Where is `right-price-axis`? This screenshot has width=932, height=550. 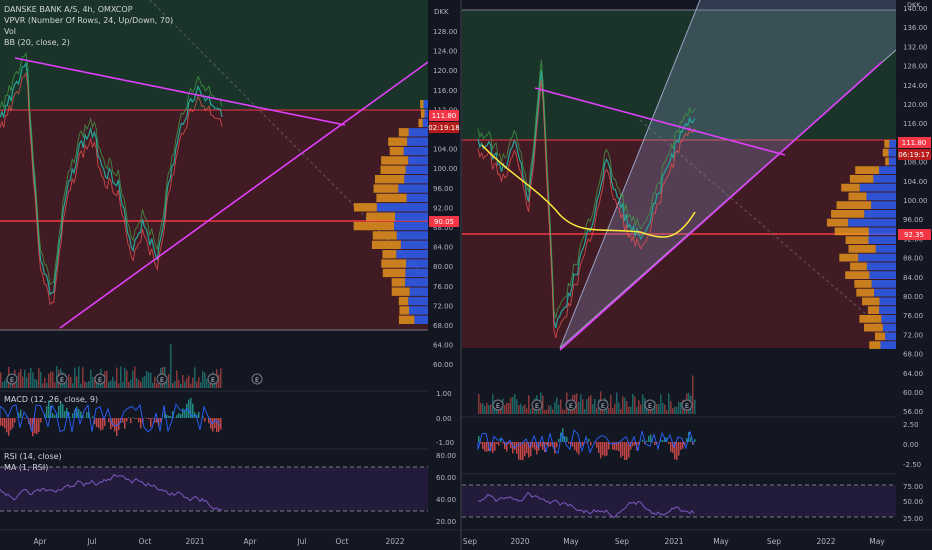
right-price-axis is located at coordinates (914, 265).